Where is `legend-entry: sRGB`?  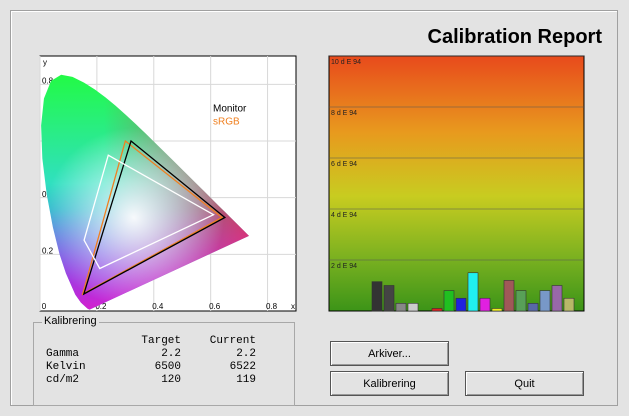 legend-entry: sRGB is located at coordinates (226, 122).